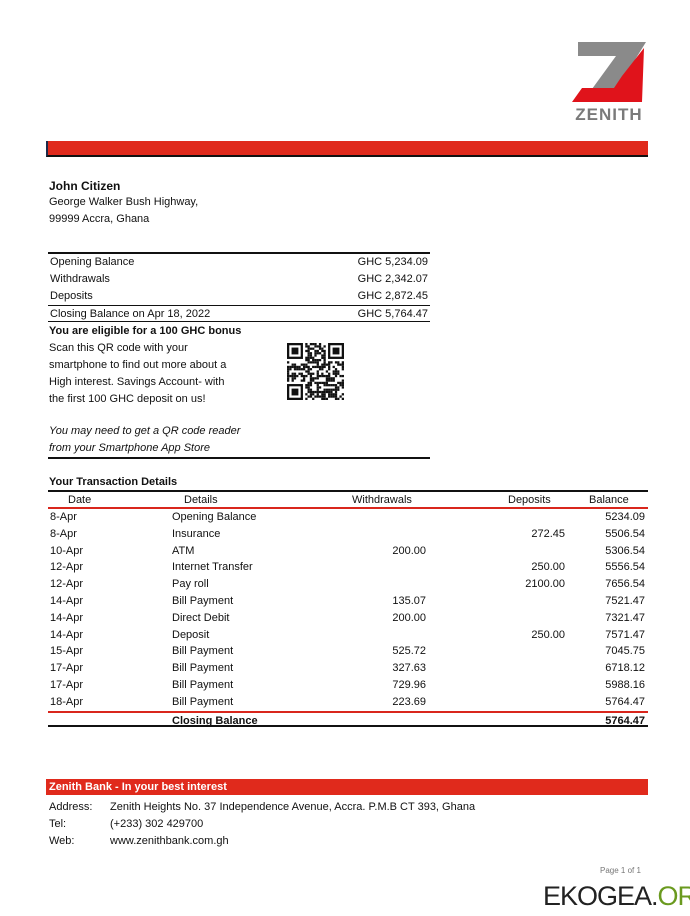  I want to click on cell-balance: 7571.47, so click(625, 634).